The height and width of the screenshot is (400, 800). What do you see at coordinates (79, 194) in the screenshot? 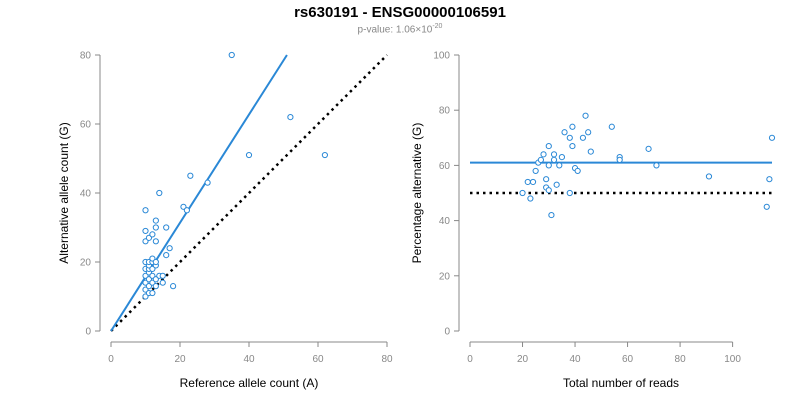
I see `y-axis: 0 20 40 60 80 Alternative allele count (G)` at bounding box center [79, 194].